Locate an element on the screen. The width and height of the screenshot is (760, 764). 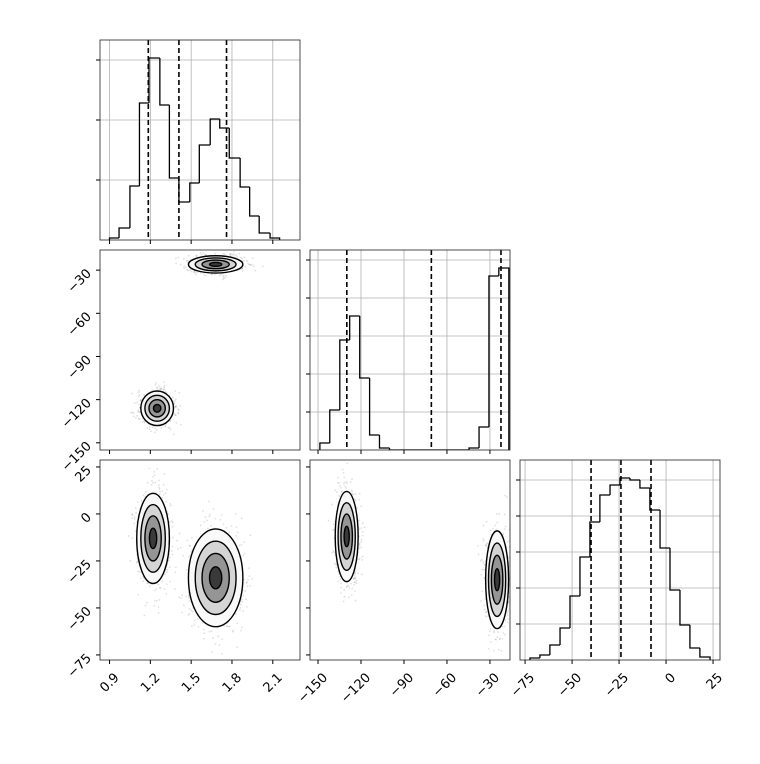
x-tick-label: 1.2 is located at coordinates (150, 682).